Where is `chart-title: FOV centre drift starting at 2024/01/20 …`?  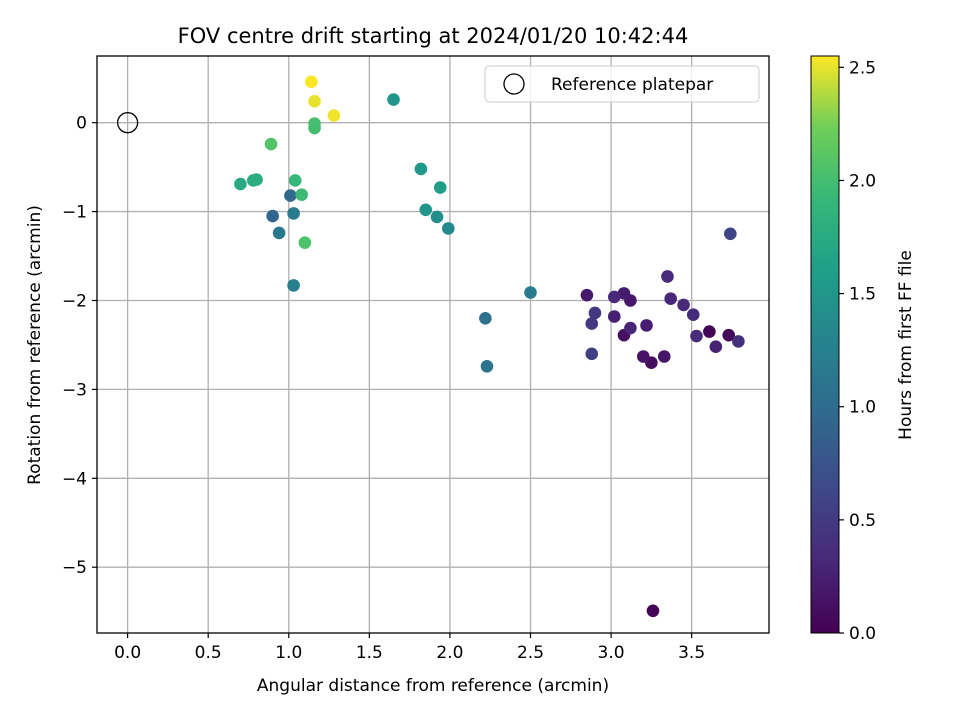 chart-title: FOV centre drift starting at 2024/01/20 … is located at coordinates (433, 36).